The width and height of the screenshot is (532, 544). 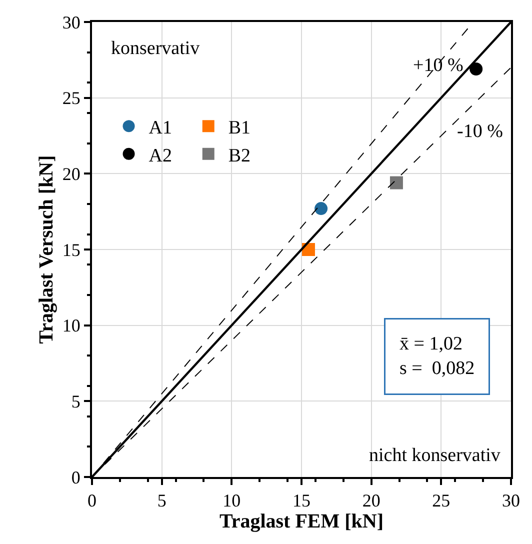 What do you see at coordinates (239, 155) in the screenshot?
I see `legend-label: B2` at bounding box center [239, 155].